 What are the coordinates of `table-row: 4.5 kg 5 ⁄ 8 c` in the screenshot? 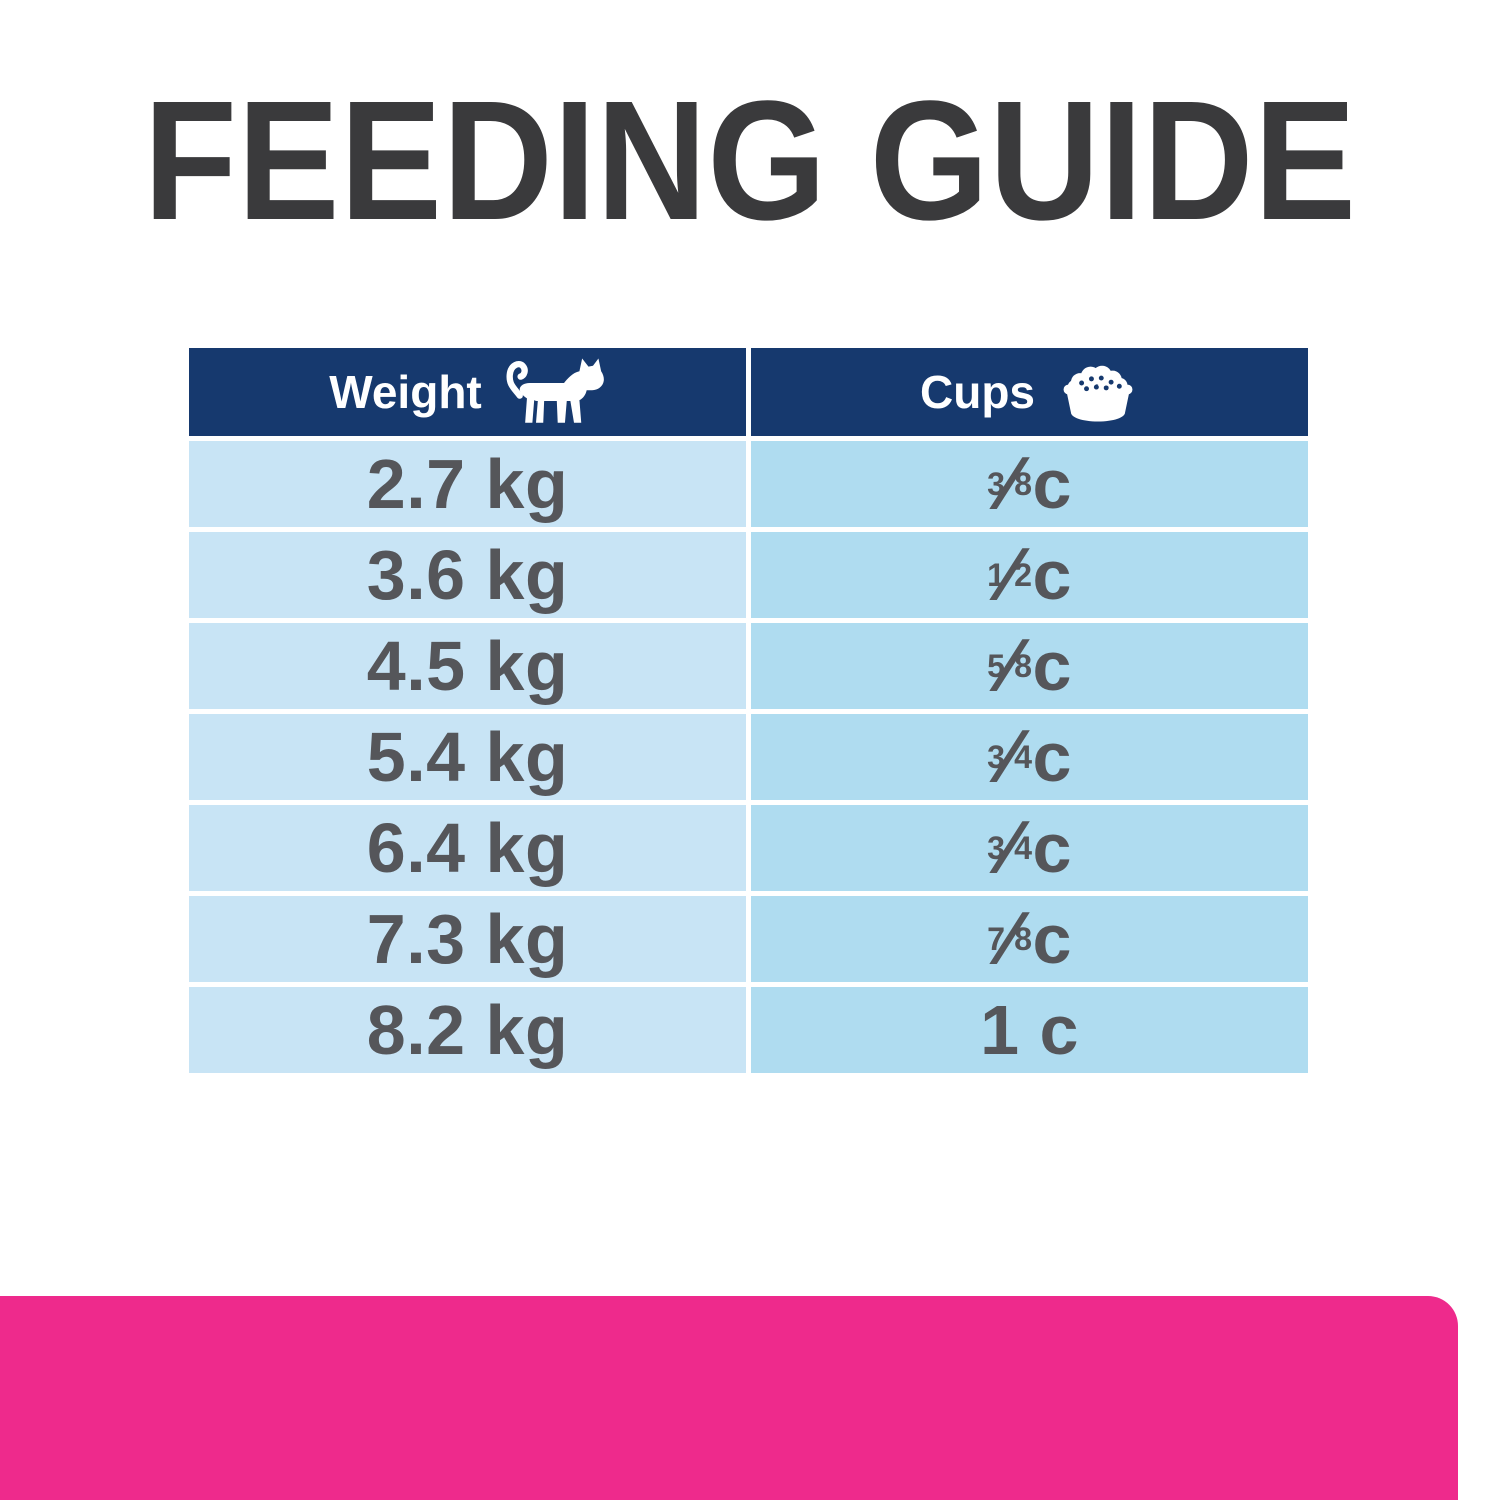 It's located at (748, 666).